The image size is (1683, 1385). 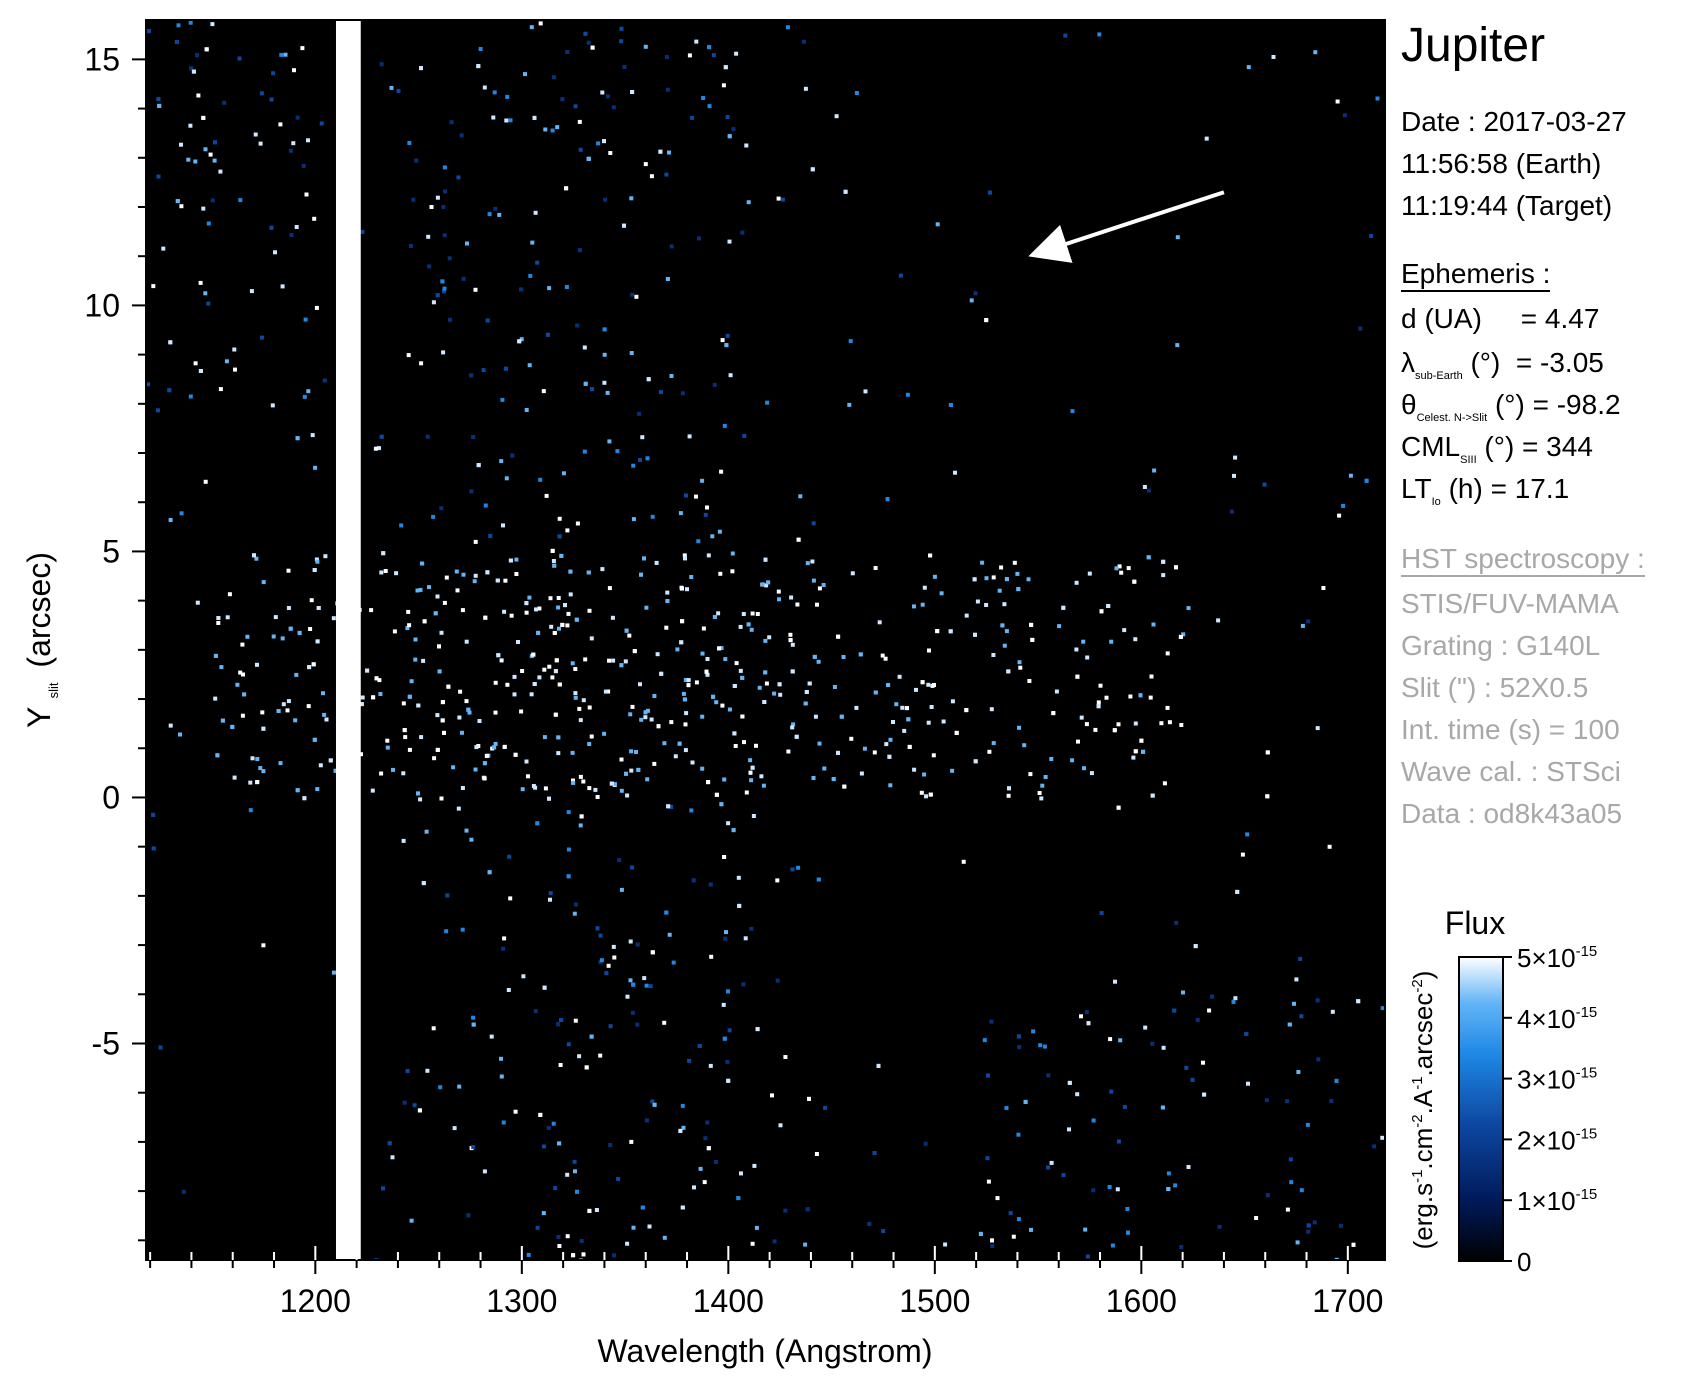 What do you see at coordinates (1439, 376) in the screenshot?
I see `lambda-sub: sub-Earth` at bounding box center [1439, 376].